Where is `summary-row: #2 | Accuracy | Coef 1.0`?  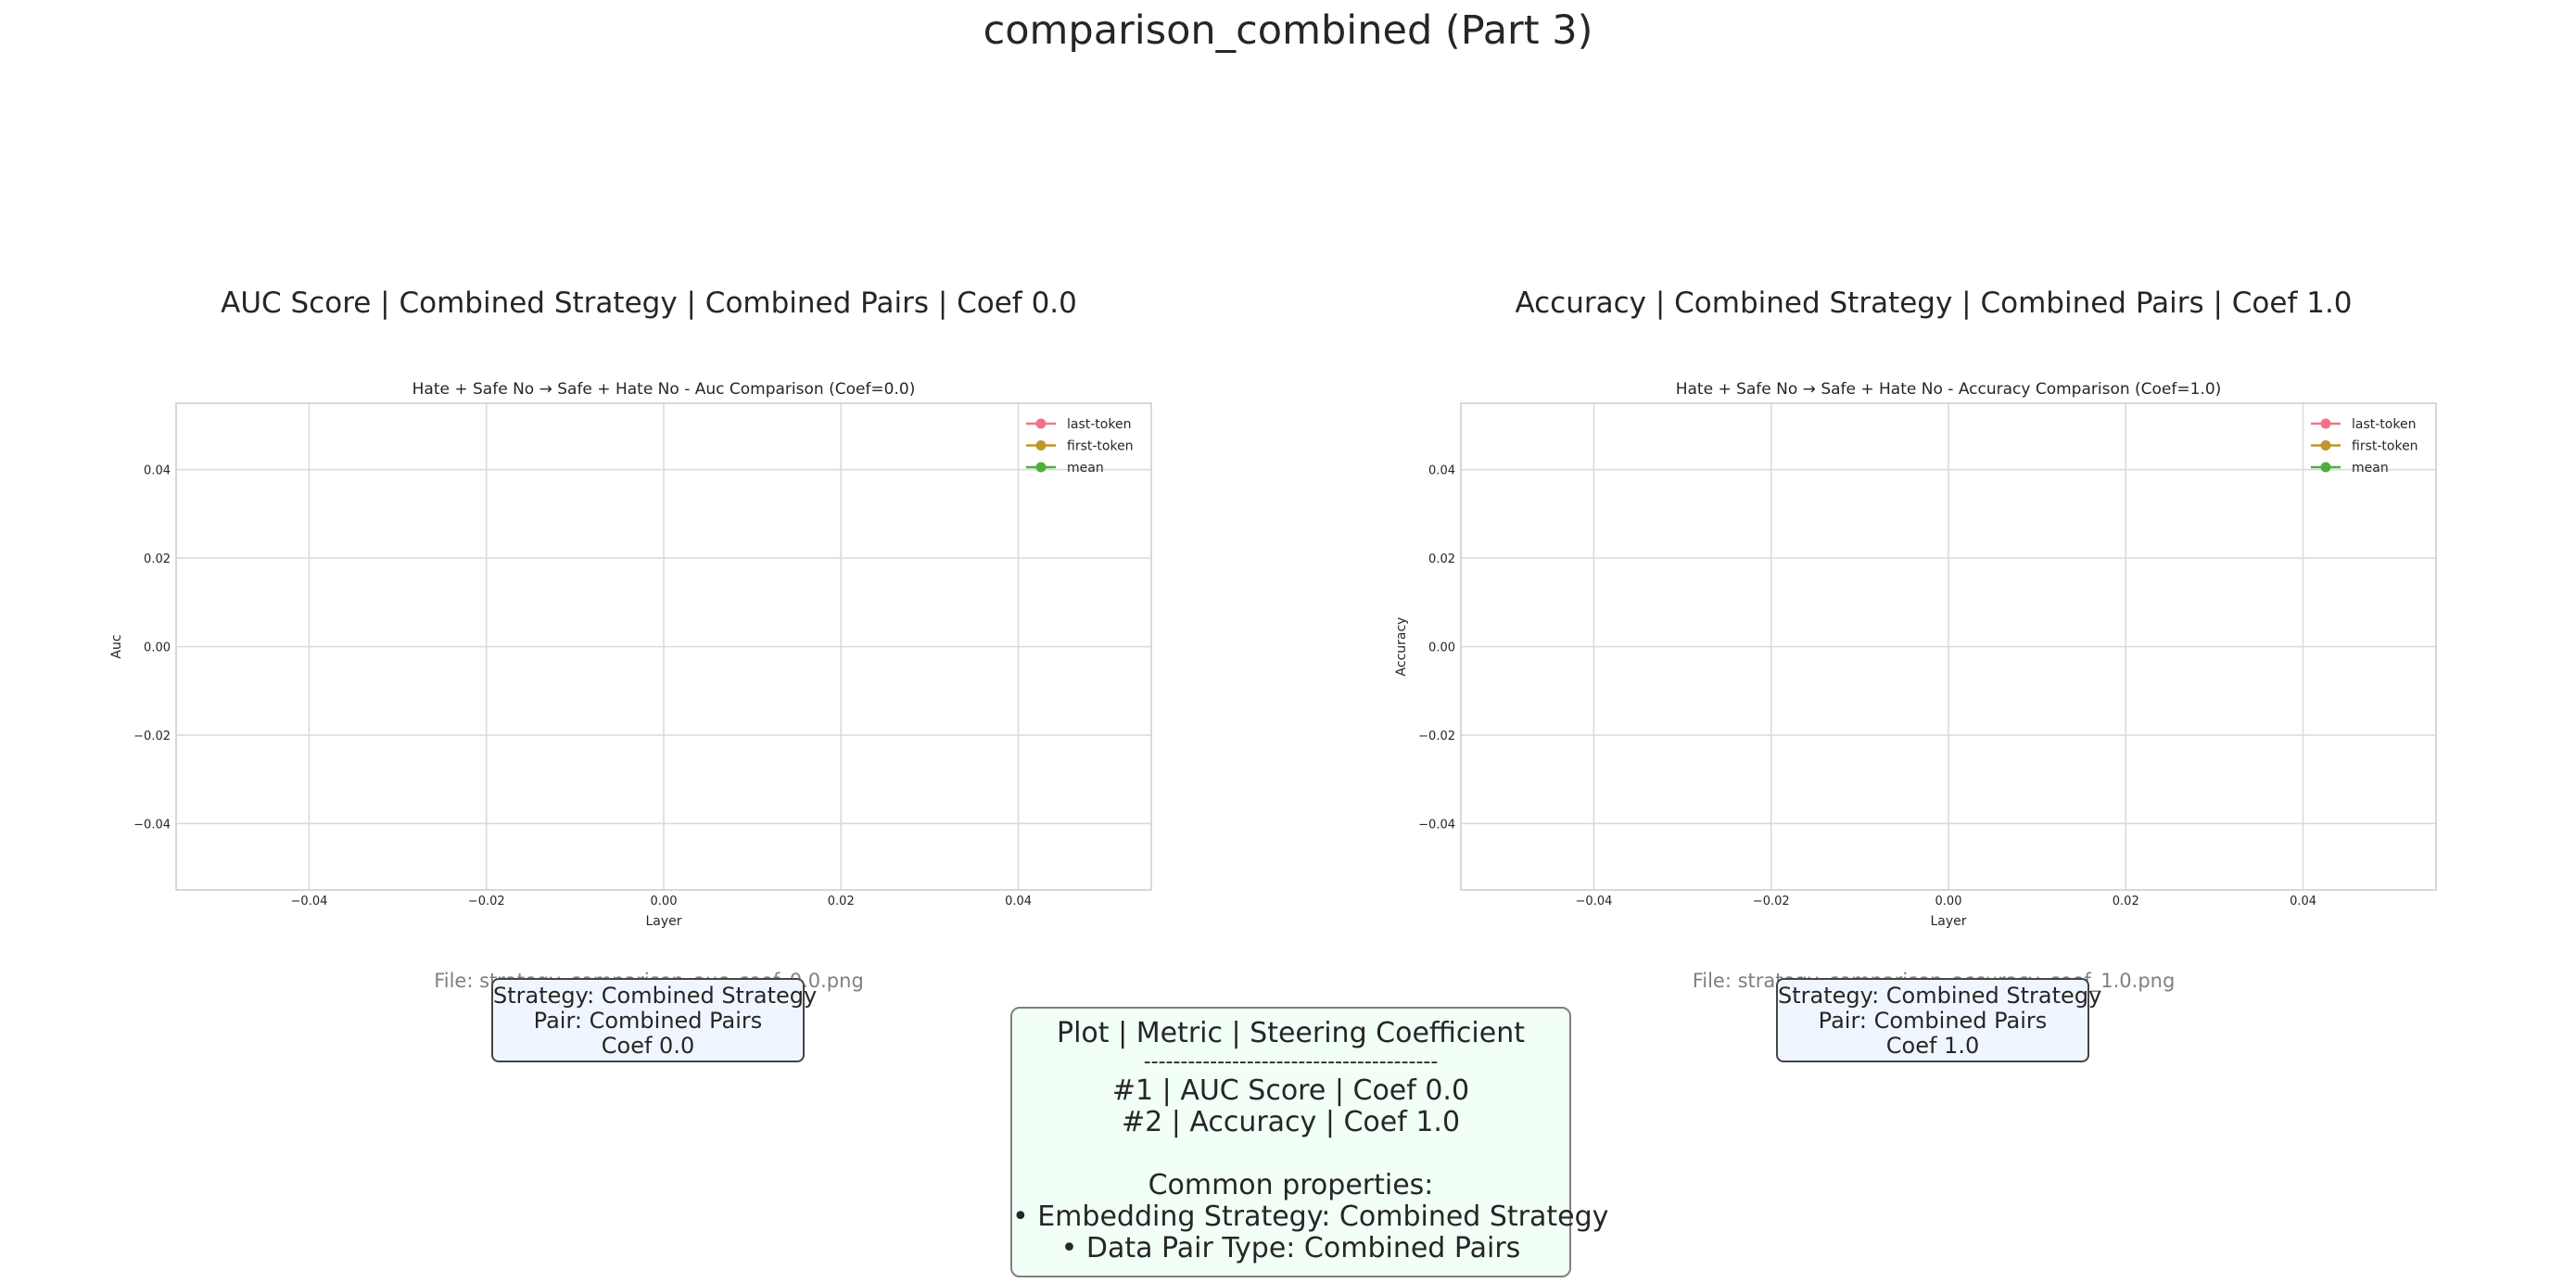 summary-row: #2 | Accuracy | Coef 1.0 is located at coordinates (1291, 1122).